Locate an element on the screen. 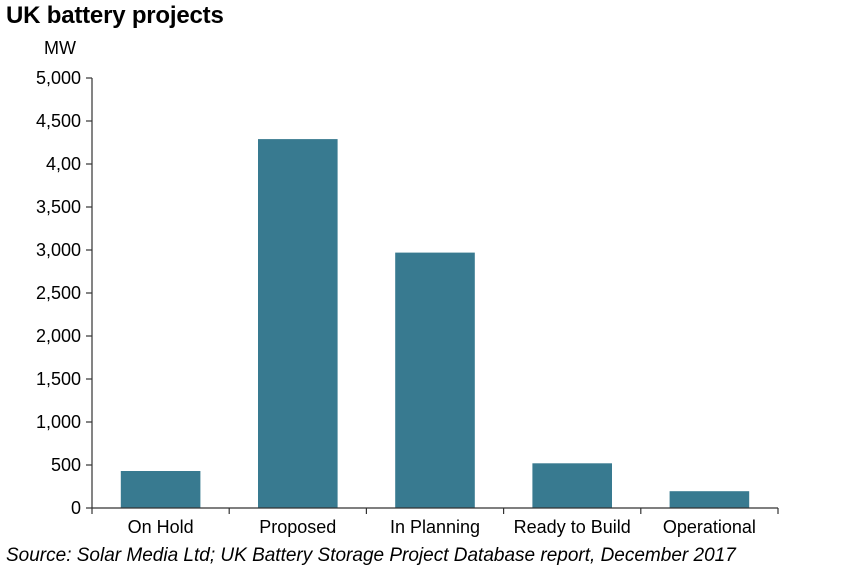 The height and width of the screenshot is (582, 855). y-tick-label: 5,000 is located at coordinates (58, 78).